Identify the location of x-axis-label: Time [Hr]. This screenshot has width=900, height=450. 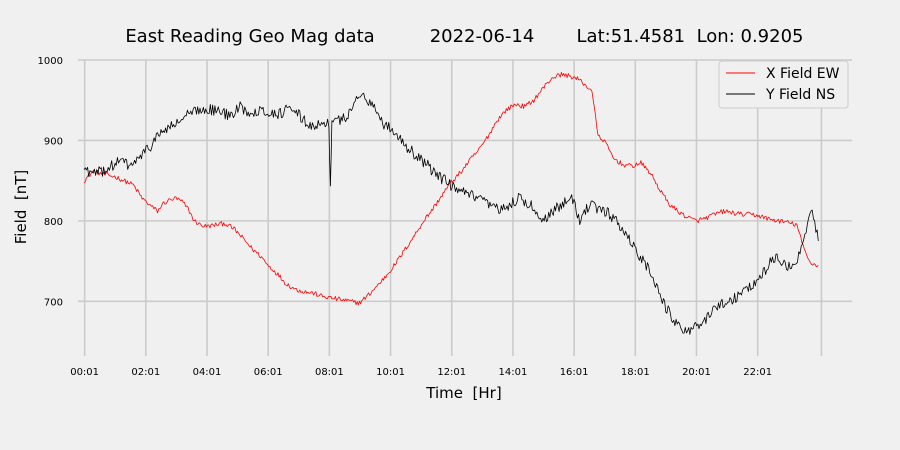
(463, 393).